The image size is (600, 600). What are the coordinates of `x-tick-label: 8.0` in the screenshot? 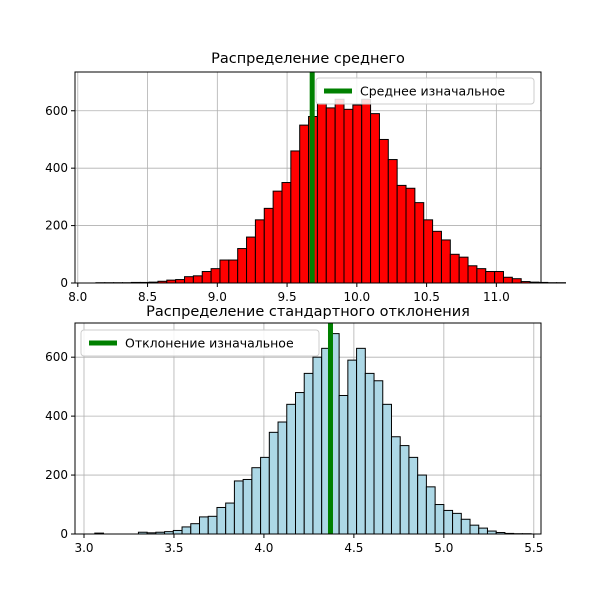 It's located at (77, 297).